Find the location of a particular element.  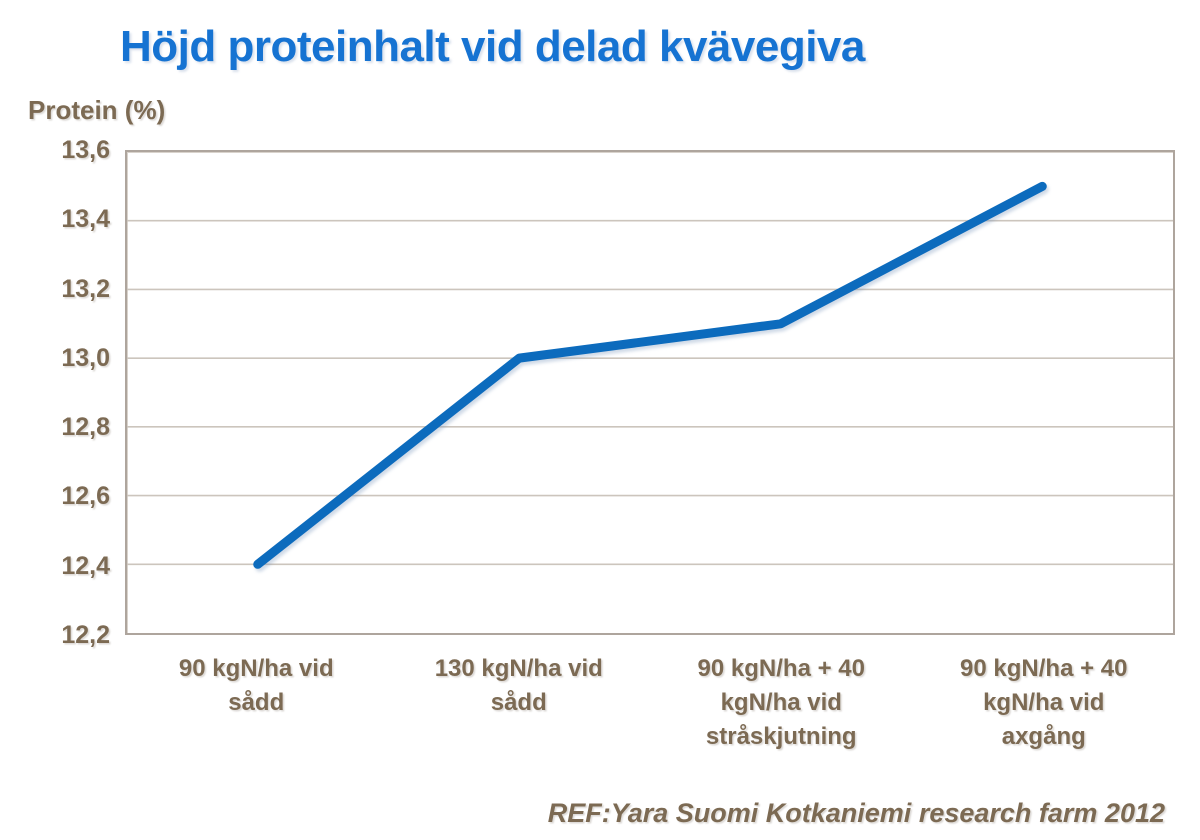

x-category-label-line: 130 kgN/ha vid is located at coordinates (518, 668).